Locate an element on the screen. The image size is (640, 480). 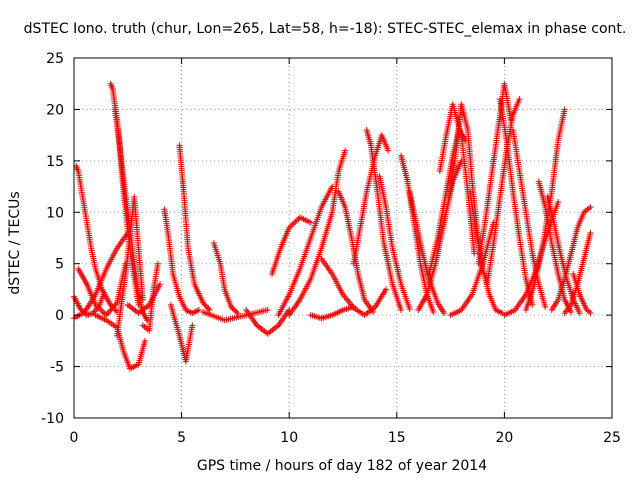
x-tick-label: 25 is located at coordinates (612, 438).